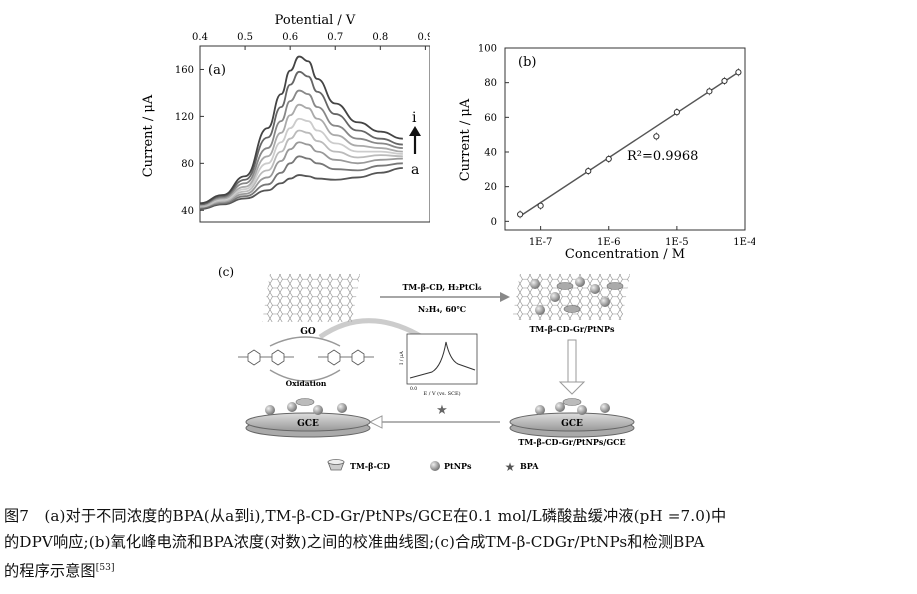 The width and height of the screenshot is (917, 594). What do you see at coordinates (490, 118) in the screenshot?
I see `y-tick-label: 60` at bounding box center [490, 118].